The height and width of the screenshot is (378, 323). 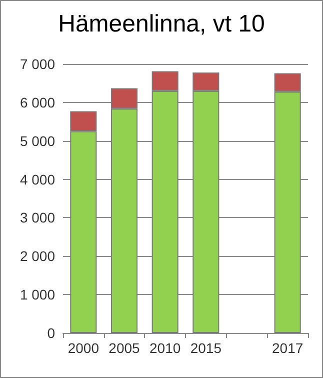 I want to click on x-tick-label: 2010, so click(x=165, y=348).